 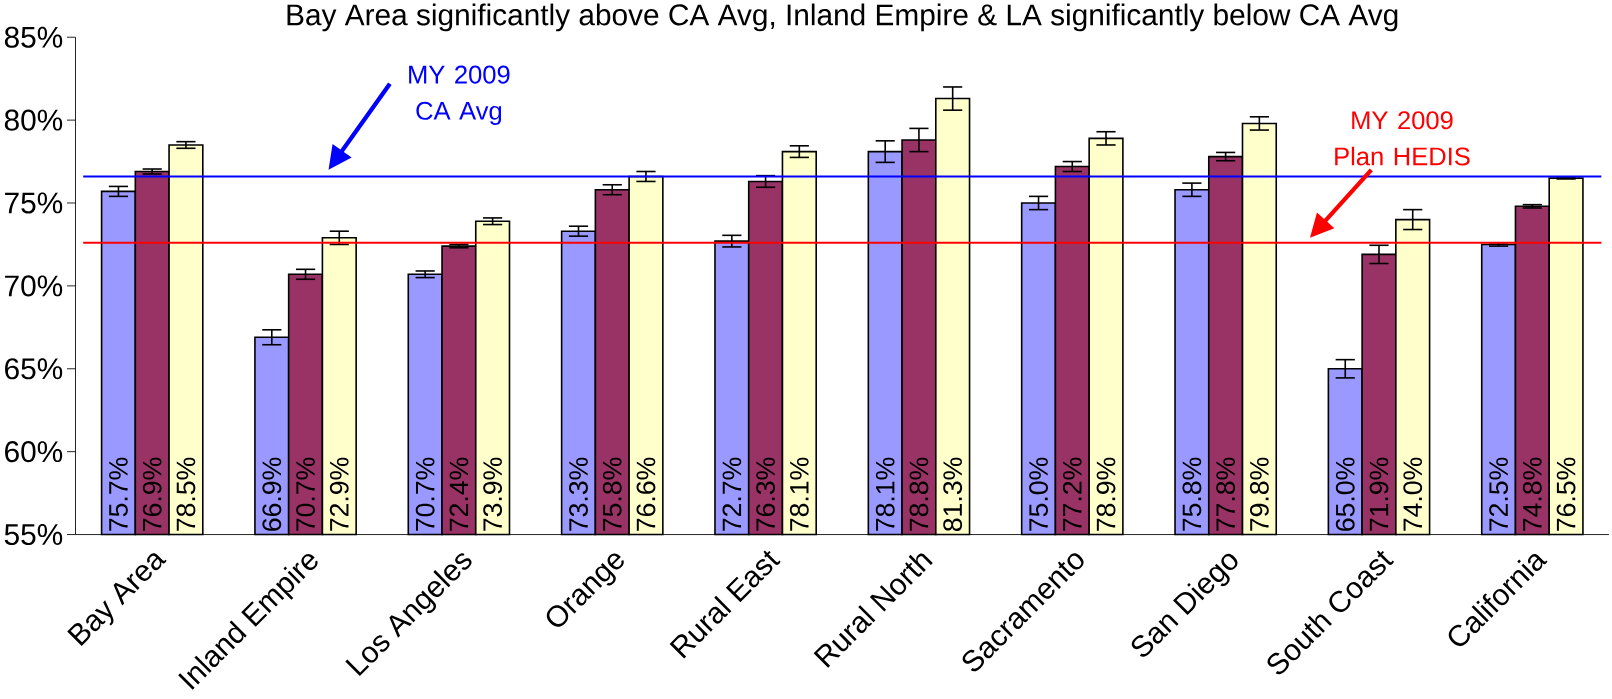 I want to click on data-label: 81.3%, so click(x=953, y=494).